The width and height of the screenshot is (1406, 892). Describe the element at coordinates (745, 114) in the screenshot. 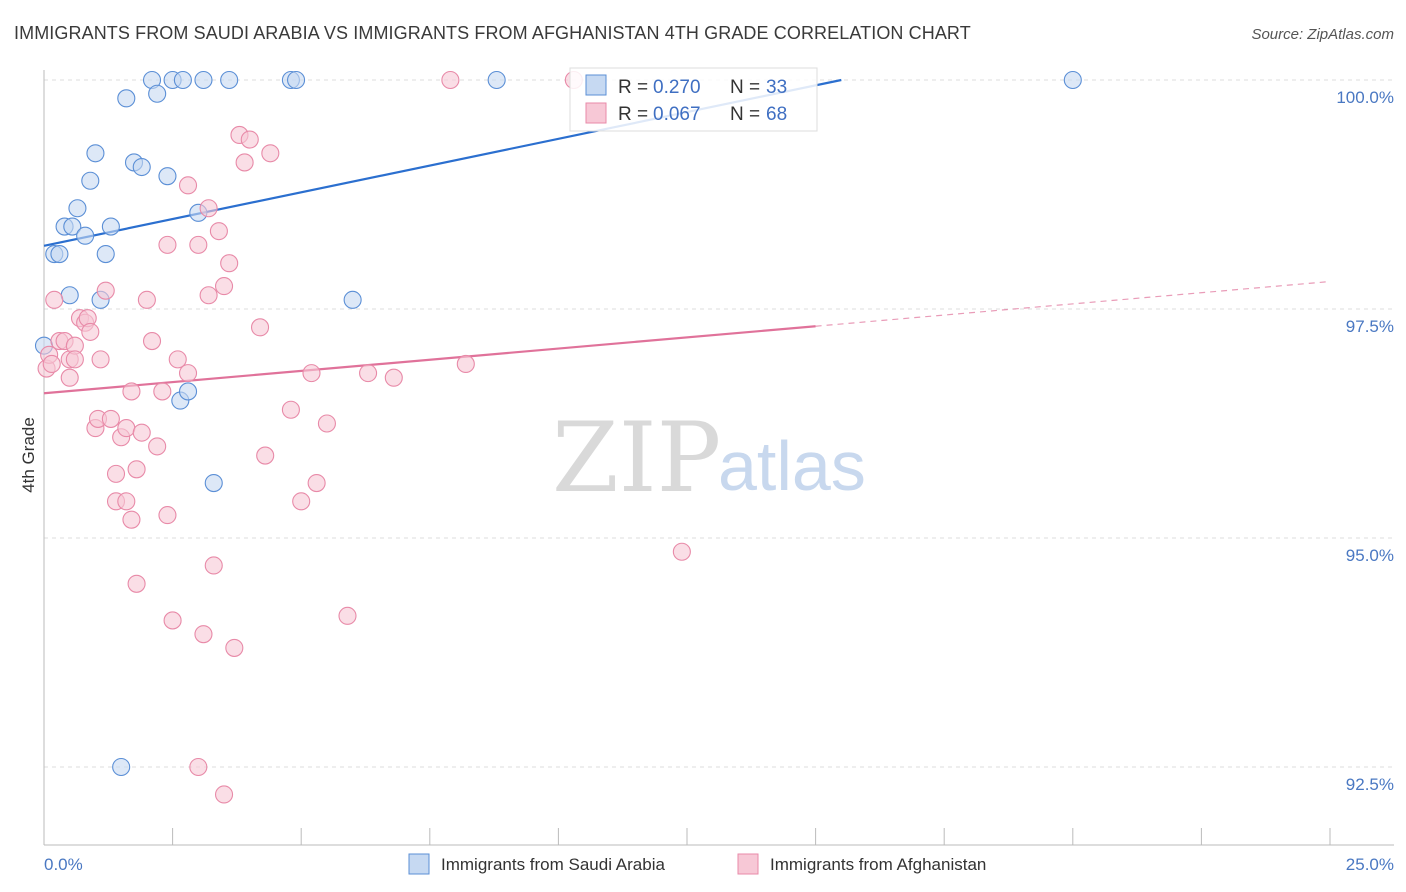

I see `stats-n-label-afghan: N =` at that location.